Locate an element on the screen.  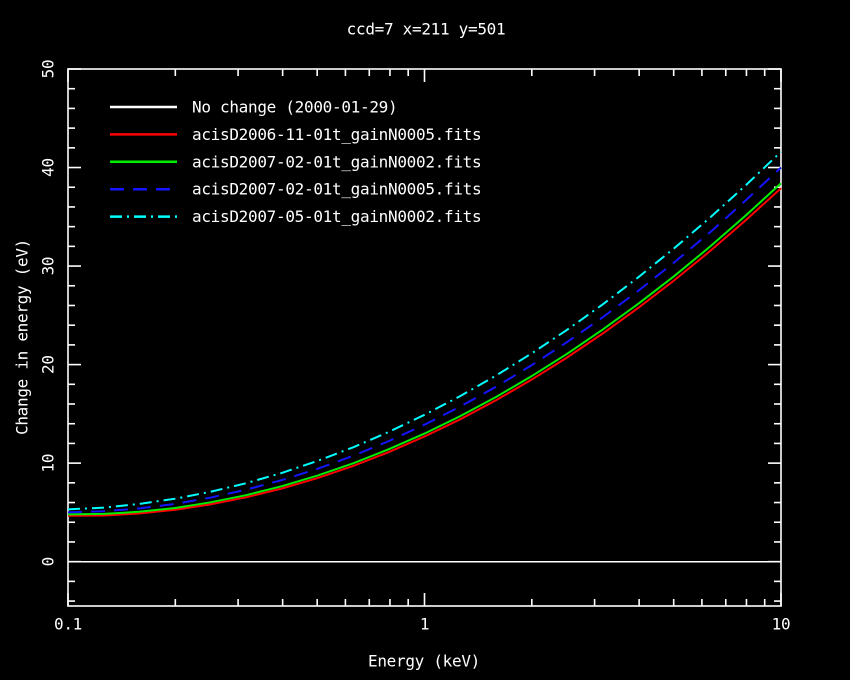
legend-label-3: acisD2007-02-01t_gainN0005.fits is located at coordinates (336, 189).